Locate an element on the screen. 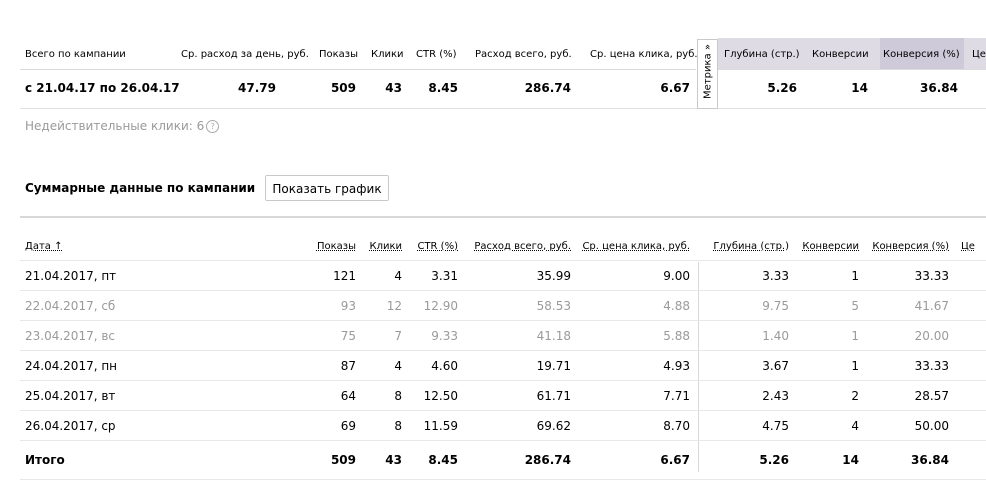 The width and height of the screenshot is (986, 495). col-conversions: Конверсии is located at coordinates (830, 246).